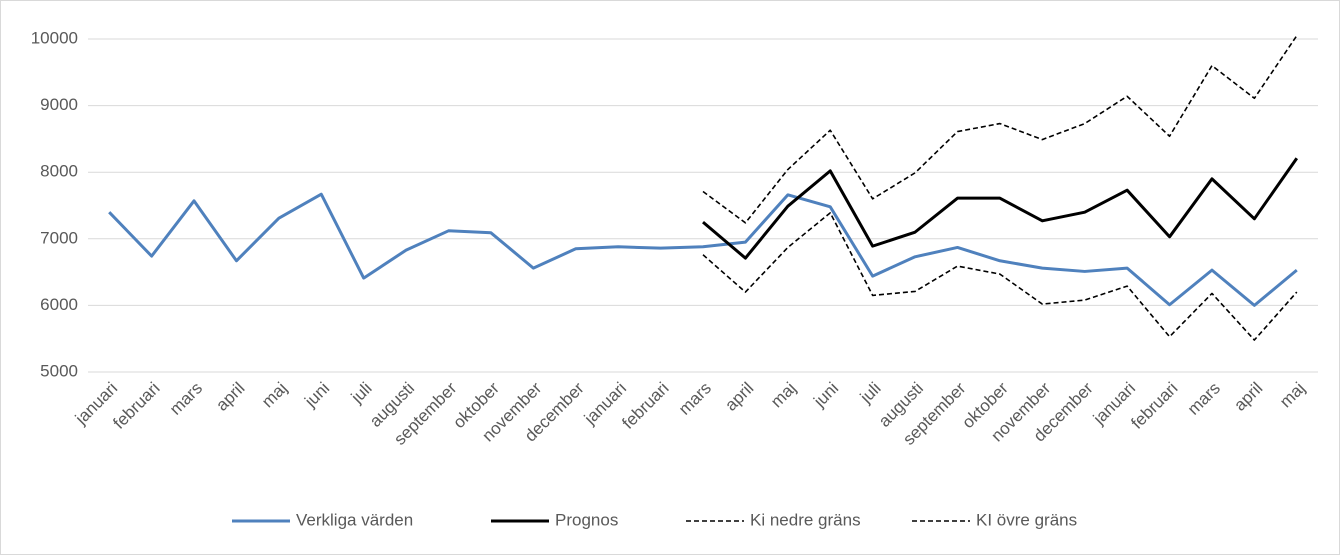  I want to click on y-tick-label: 6000, so click(59, 304).